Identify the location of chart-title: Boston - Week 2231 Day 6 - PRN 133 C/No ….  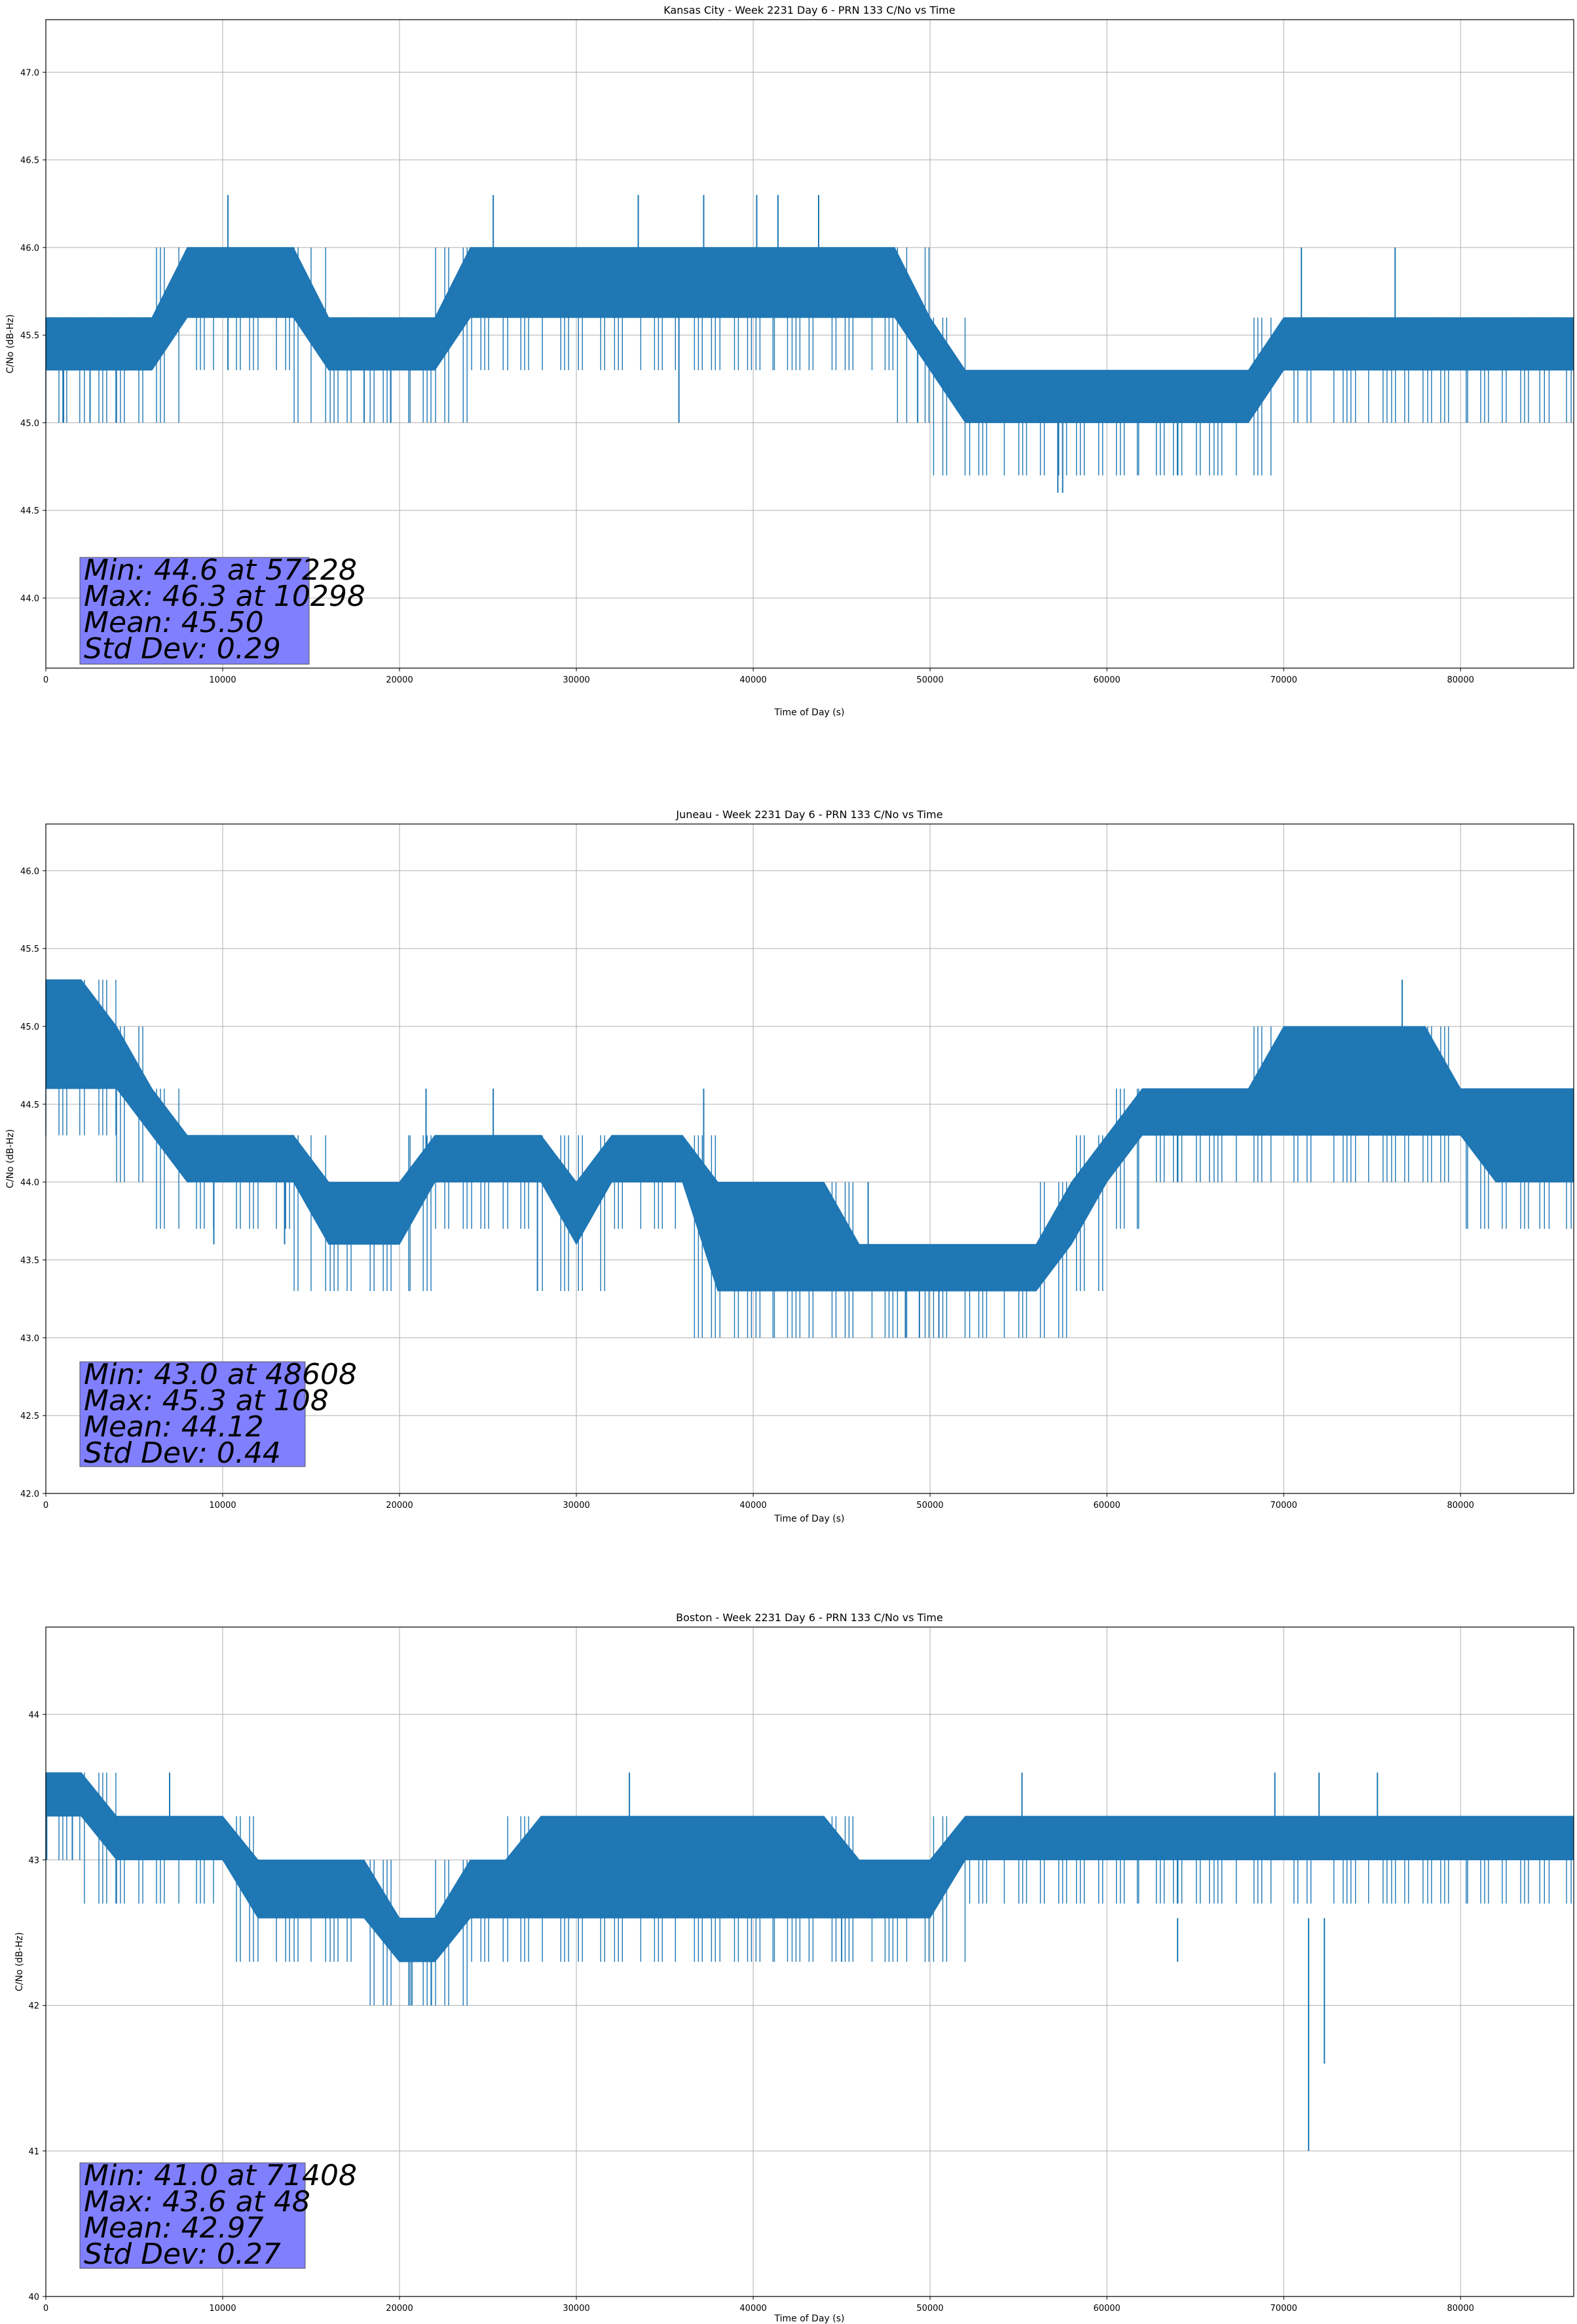
(809, 1617).